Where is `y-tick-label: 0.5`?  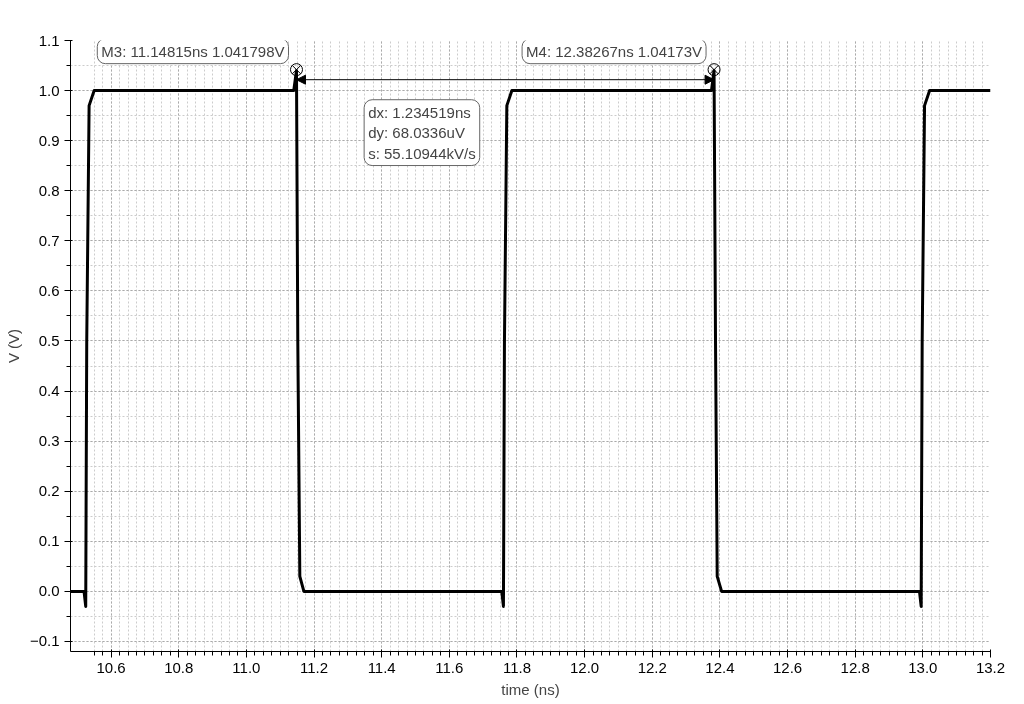
y-tick-label: 0.5 is located at coordinates (49, 340).